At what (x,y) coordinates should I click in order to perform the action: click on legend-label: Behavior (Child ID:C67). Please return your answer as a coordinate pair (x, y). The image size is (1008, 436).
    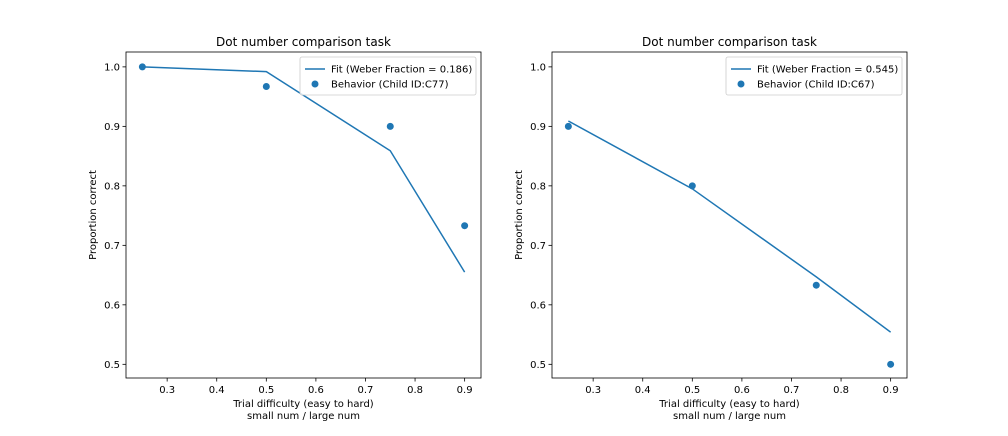
    Looking at the image, I should click on (816, 85).